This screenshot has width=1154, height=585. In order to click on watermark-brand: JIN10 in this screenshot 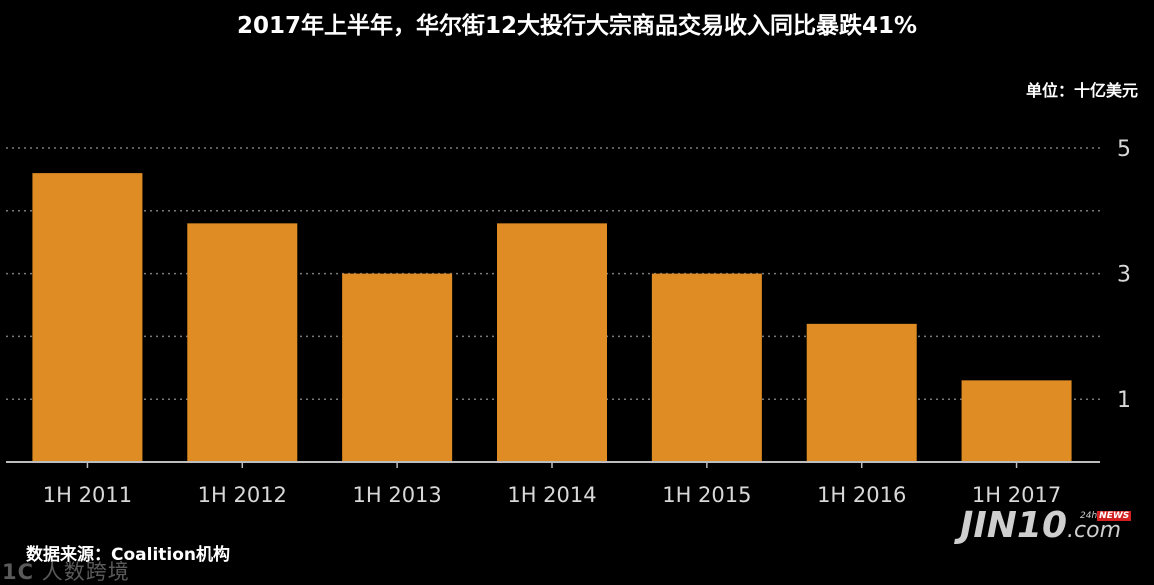, I will do `click(1014, 525)`.